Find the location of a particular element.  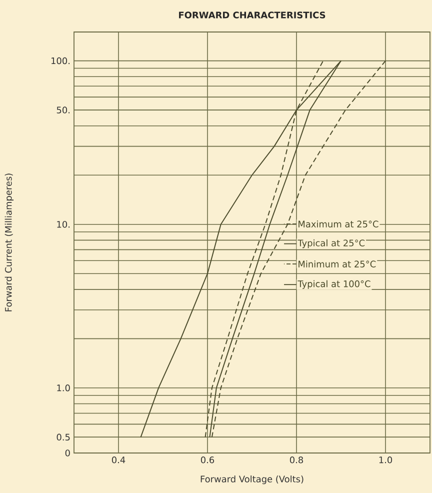

y-tick-label: 50. is located at coordinates (63, 110).